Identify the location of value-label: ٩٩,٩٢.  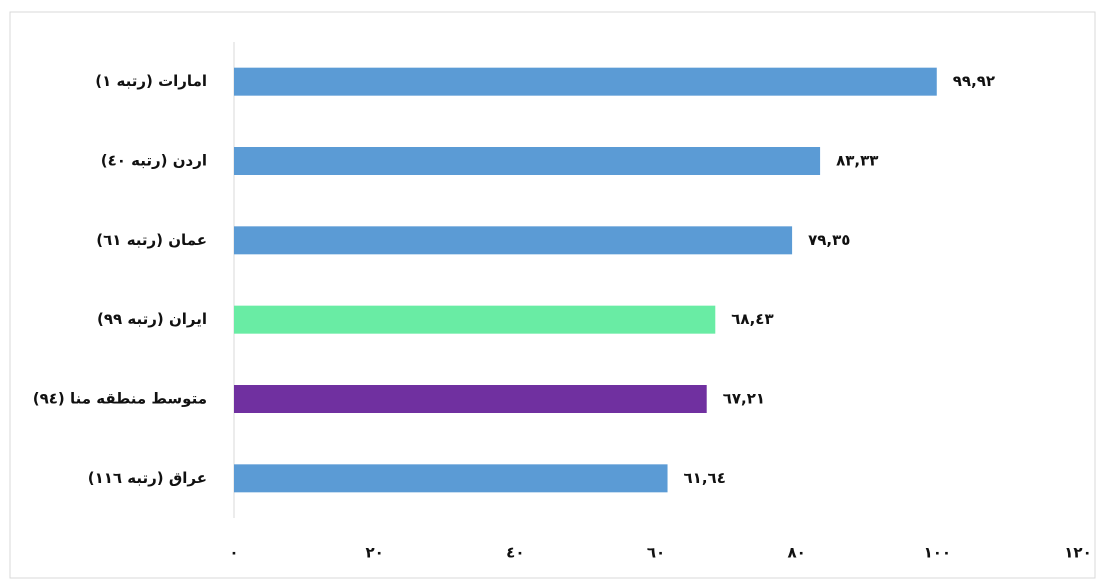
(974, 81).